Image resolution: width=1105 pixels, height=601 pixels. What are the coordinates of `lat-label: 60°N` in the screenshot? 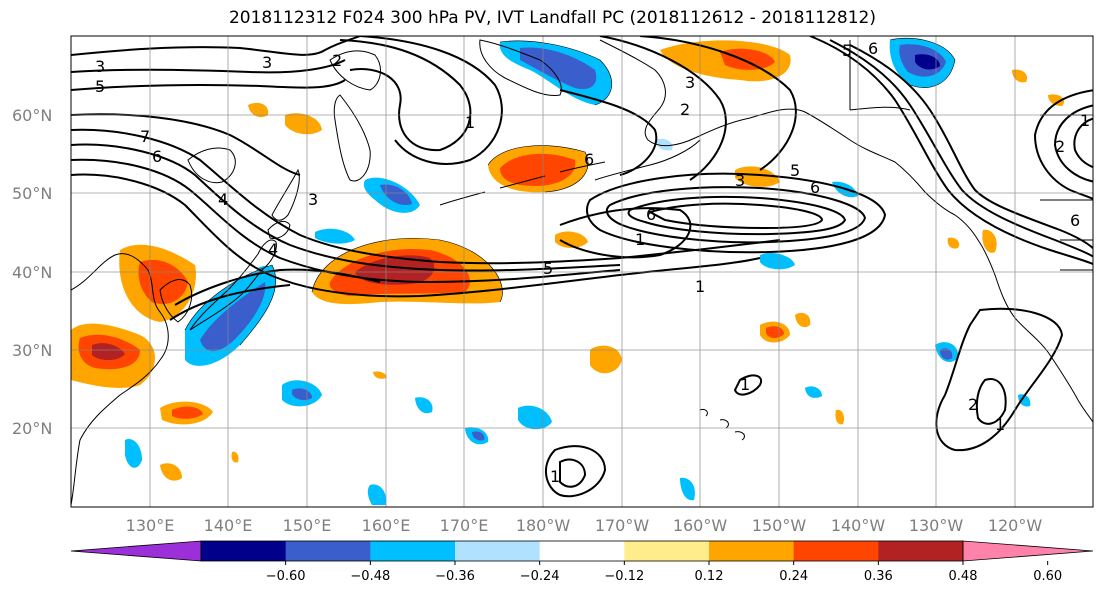 It's located at (32, 115).